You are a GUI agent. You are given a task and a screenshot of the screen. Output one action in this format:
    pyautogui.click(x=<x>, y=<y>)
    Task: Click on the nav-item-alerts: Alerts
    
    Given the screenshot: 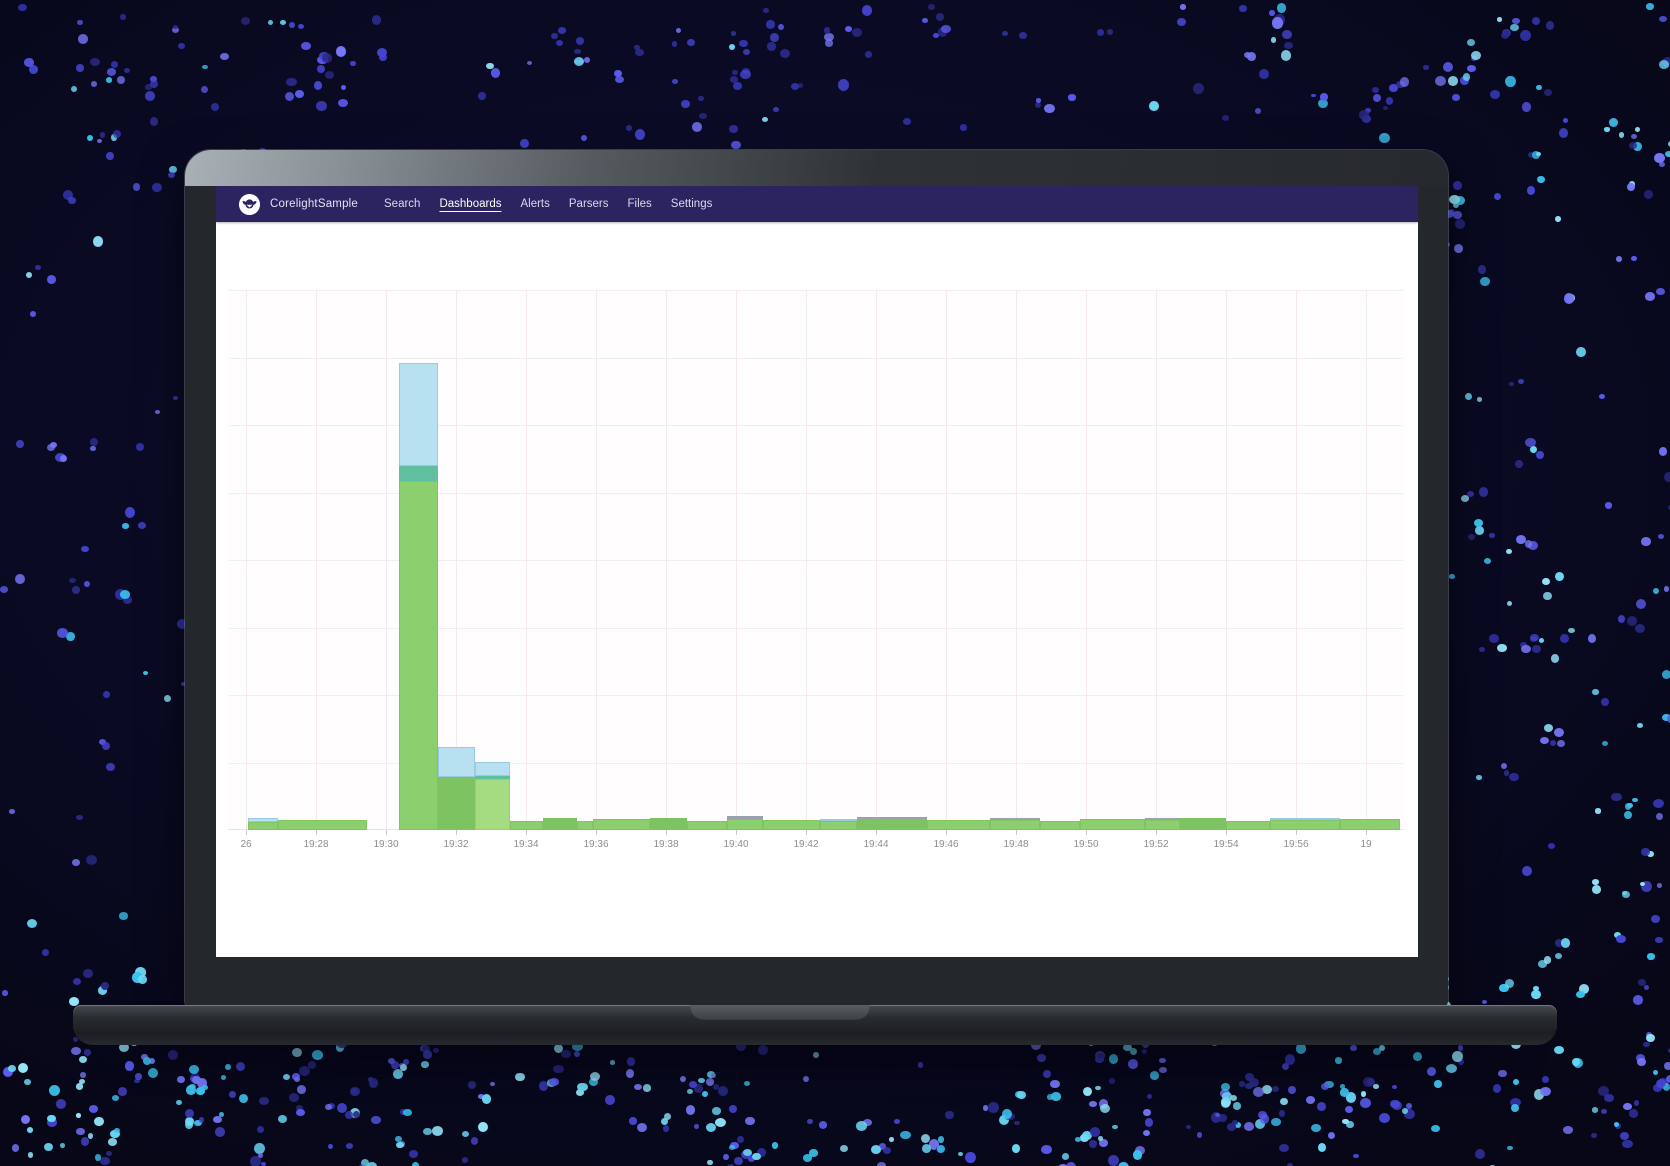 What is the action you would take?
    pyautogui.click(x=535, y=204)
    